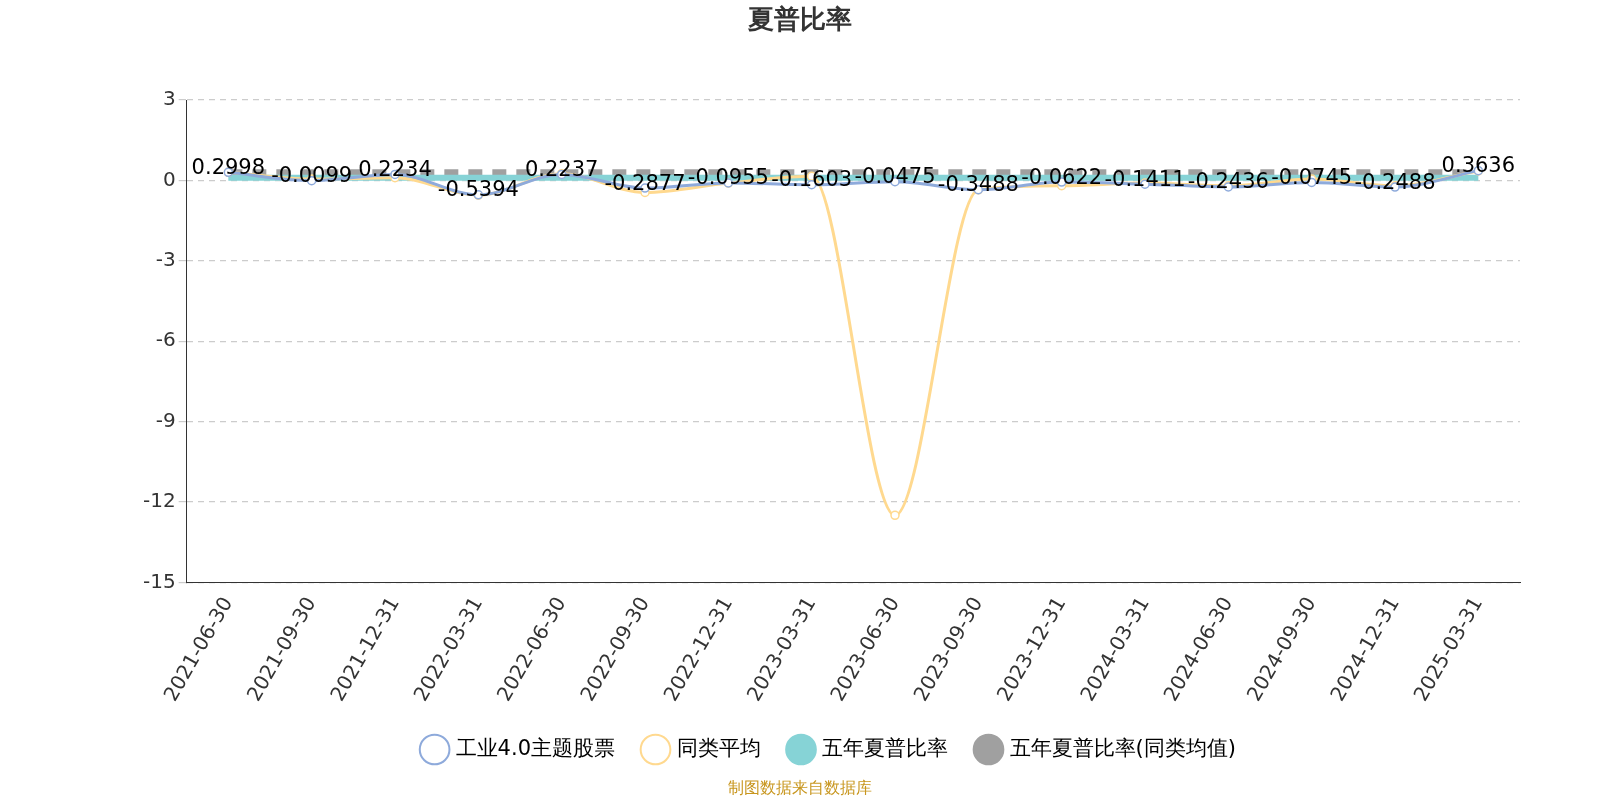 The height and width of the screenshot is (800, 1600). Describe the element at coordinates (312, 175) in the screenshot. I see `data-label: -0.0099` at that location.